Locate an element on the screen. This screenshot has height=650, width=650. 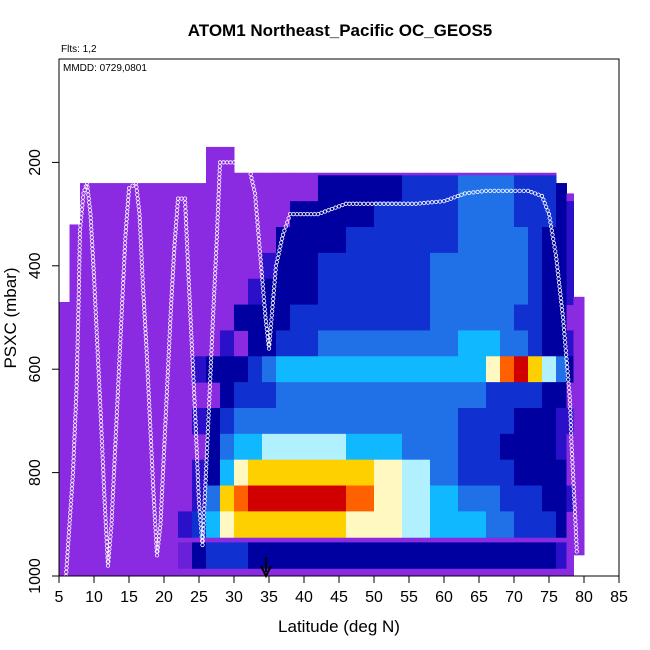
latitude-marker-arrow is located at coordinates (266, 568).